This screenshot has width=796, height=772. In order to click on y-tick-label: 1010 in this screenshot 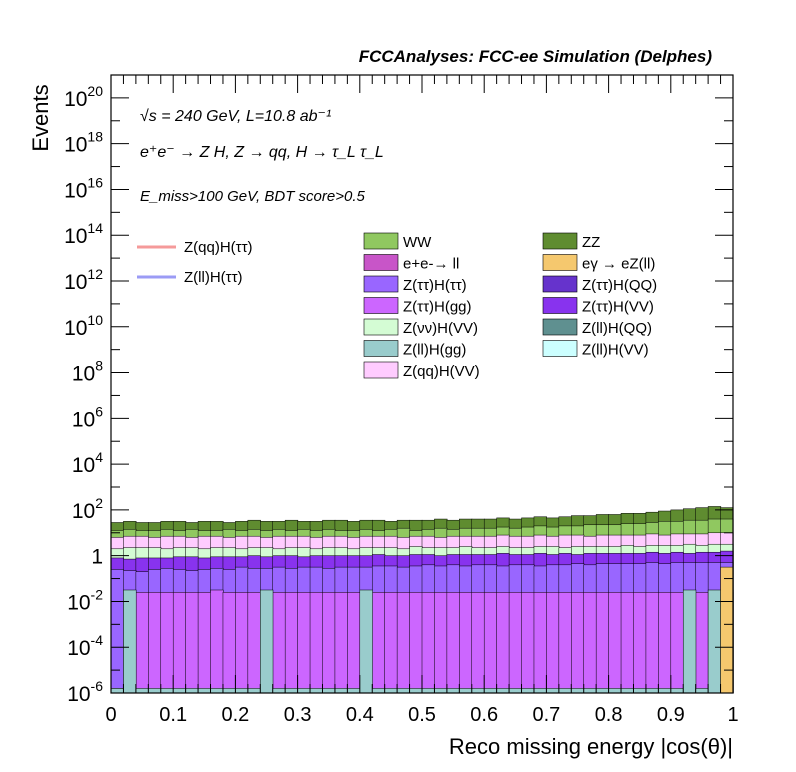, I will do `click(83, 326)`.